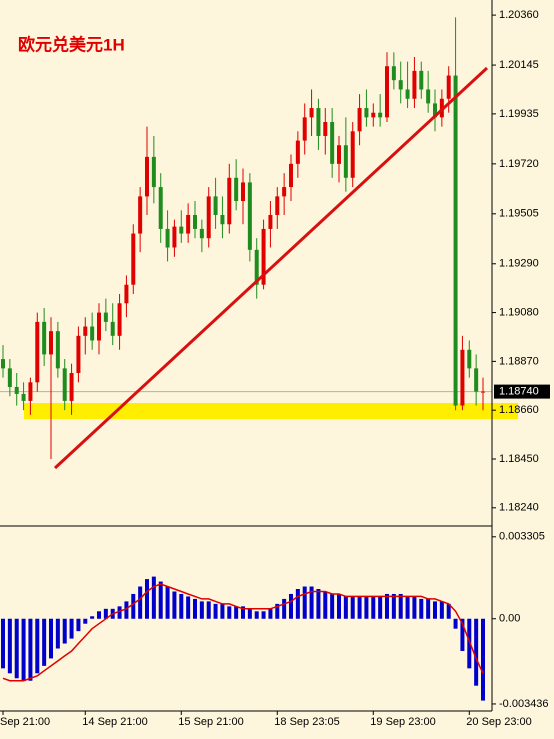 The width and height of the screenshot is (554, 739). What do you see at coordinates (519, 410) in the screenshot?
I see `y-tick-label: 1.18660` at bounding box center [519, 410].